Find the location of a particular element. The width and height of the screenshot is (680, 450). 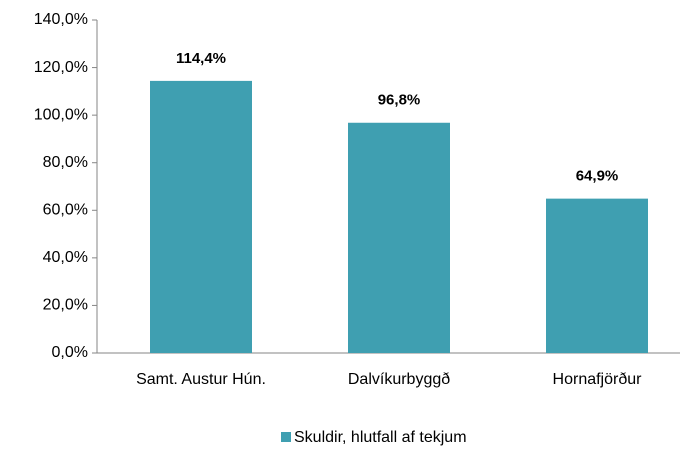

y-tick-label: 80,0% is located at coordinates (65, 162).